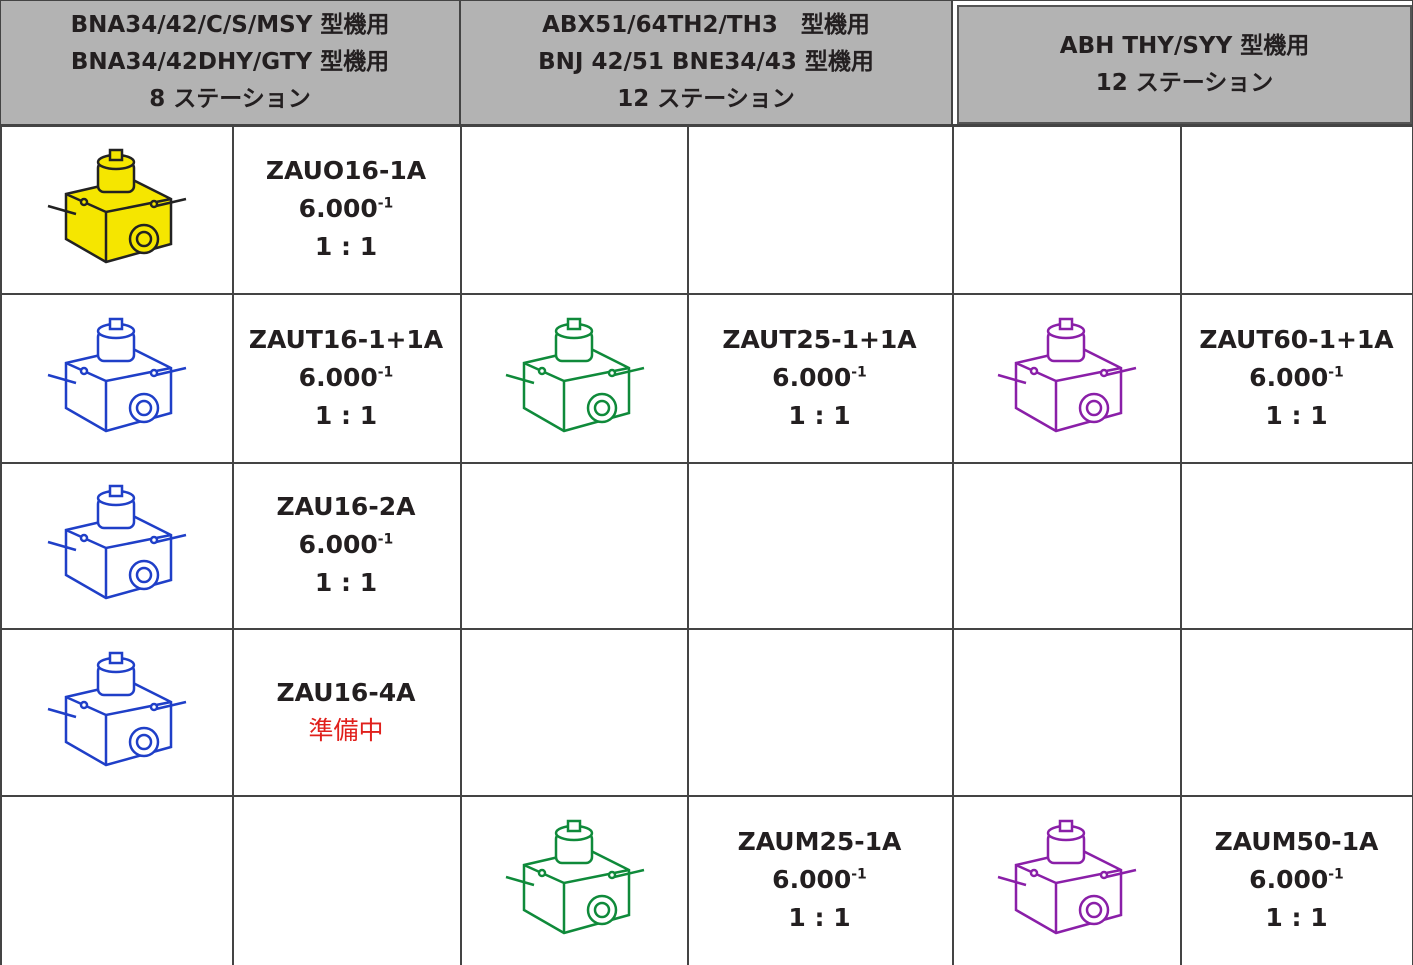 Image resolution: width=1413 pixels, height=965 pixels. What do you see at coordinates (819, 841) in the screenshot?
I see `product-name: ZAUM25-1A` at bounding box center [819, 841].